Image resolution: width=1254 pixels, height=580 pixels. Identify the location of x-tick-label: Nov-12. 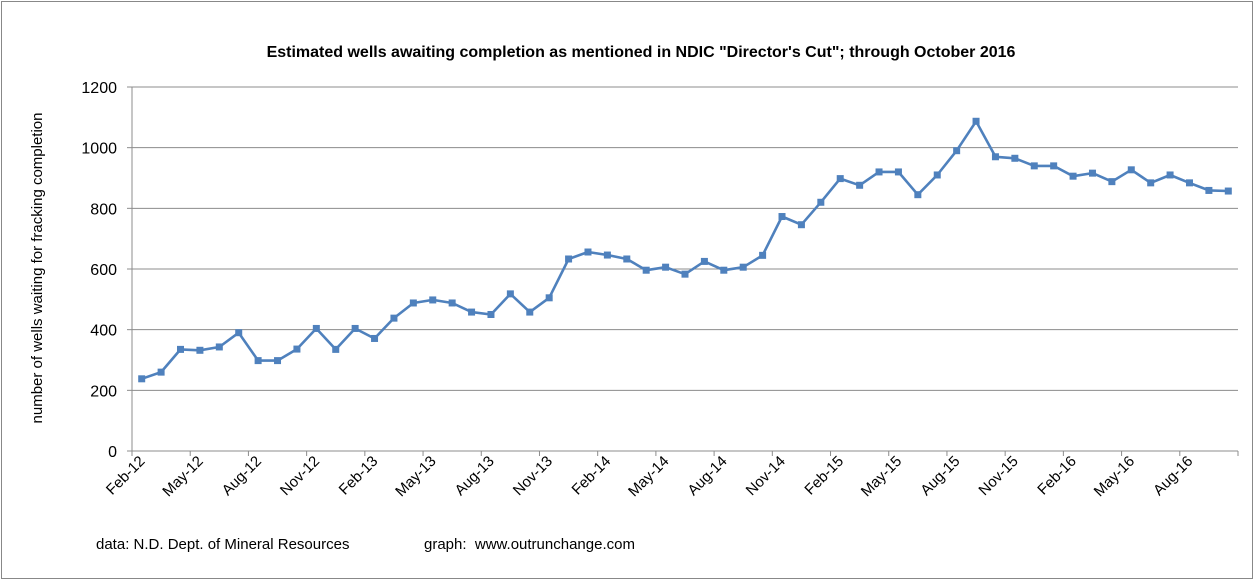
(300, 476).